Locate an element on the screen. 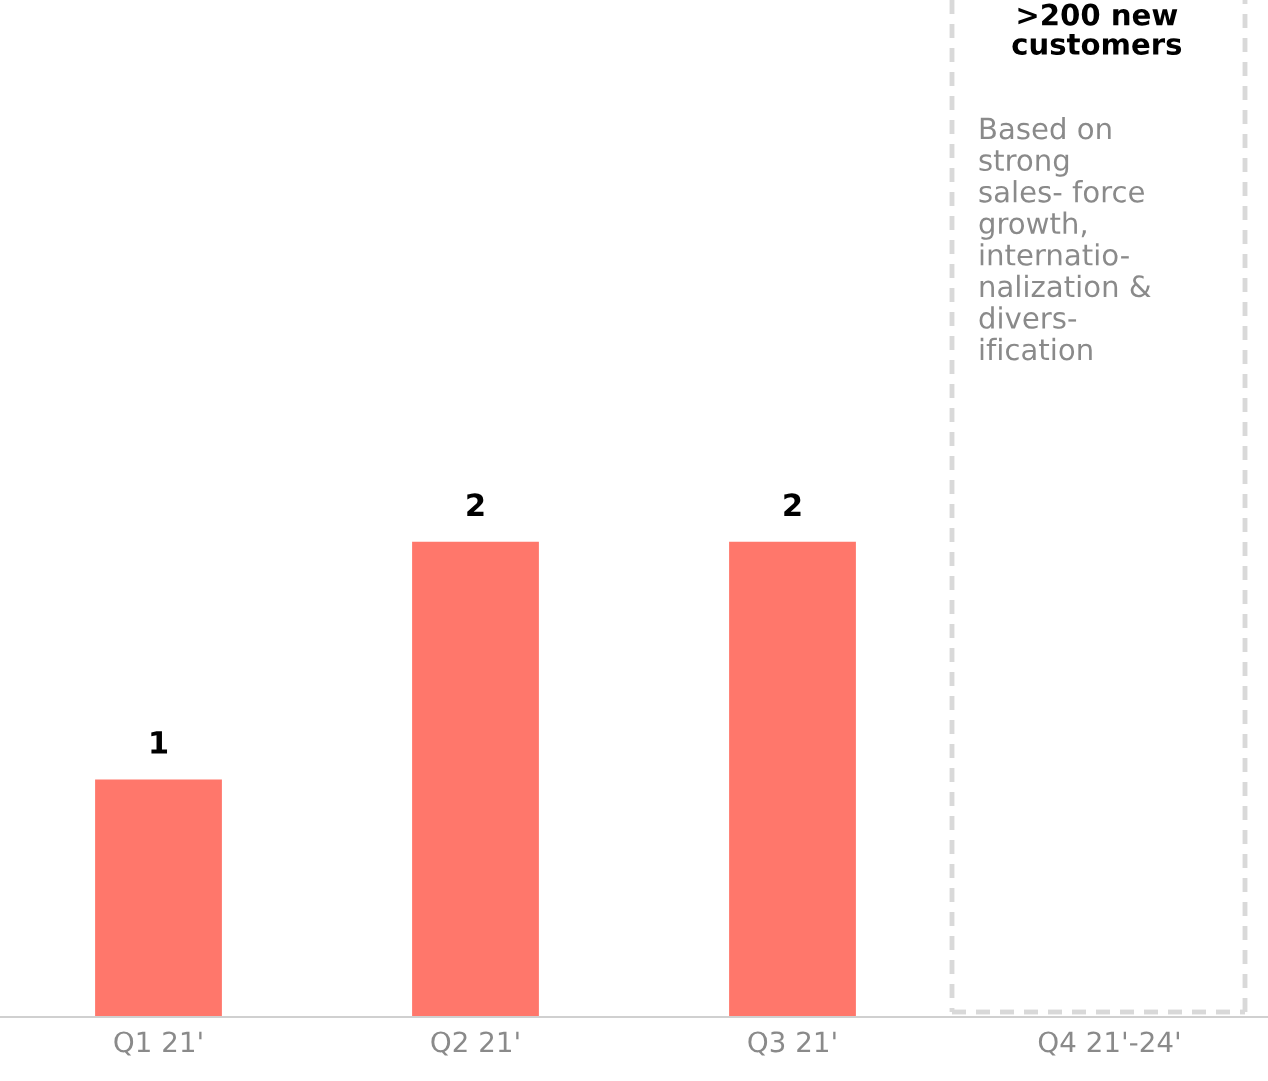 This screenshot has height=1081, width=1268. x-tick-label: Q4 21'-24' is located at coordinates (1109, 1043).